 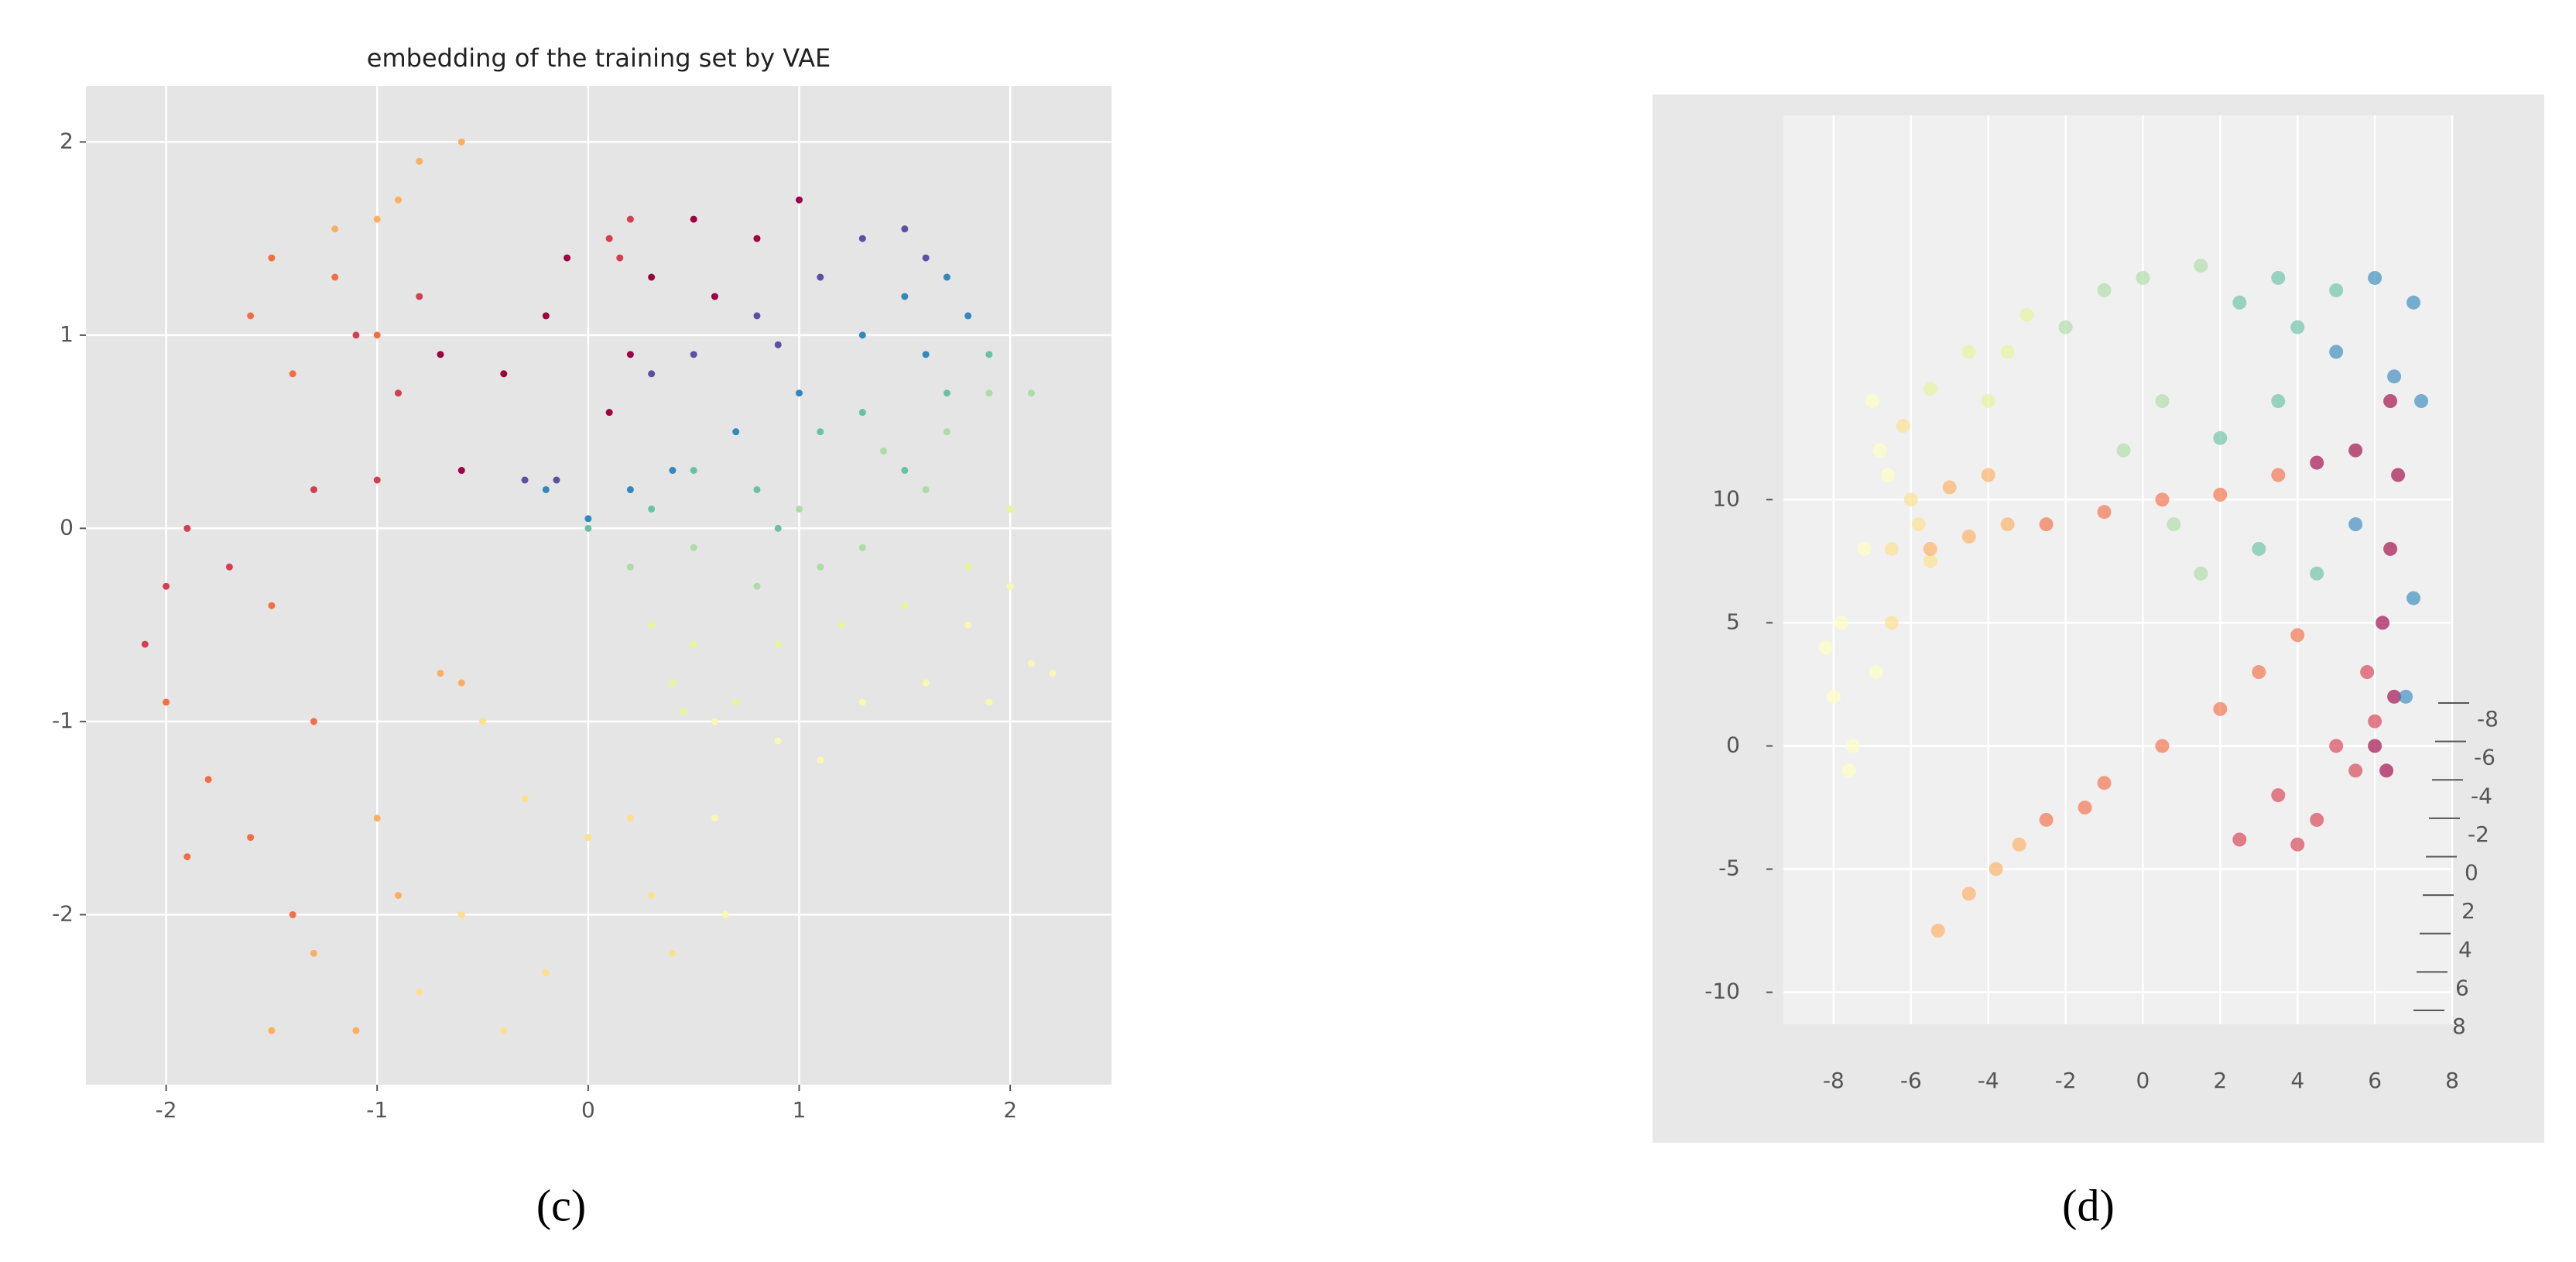 I want to click on z-tick-label: -10, so click(x=1722, y=991).